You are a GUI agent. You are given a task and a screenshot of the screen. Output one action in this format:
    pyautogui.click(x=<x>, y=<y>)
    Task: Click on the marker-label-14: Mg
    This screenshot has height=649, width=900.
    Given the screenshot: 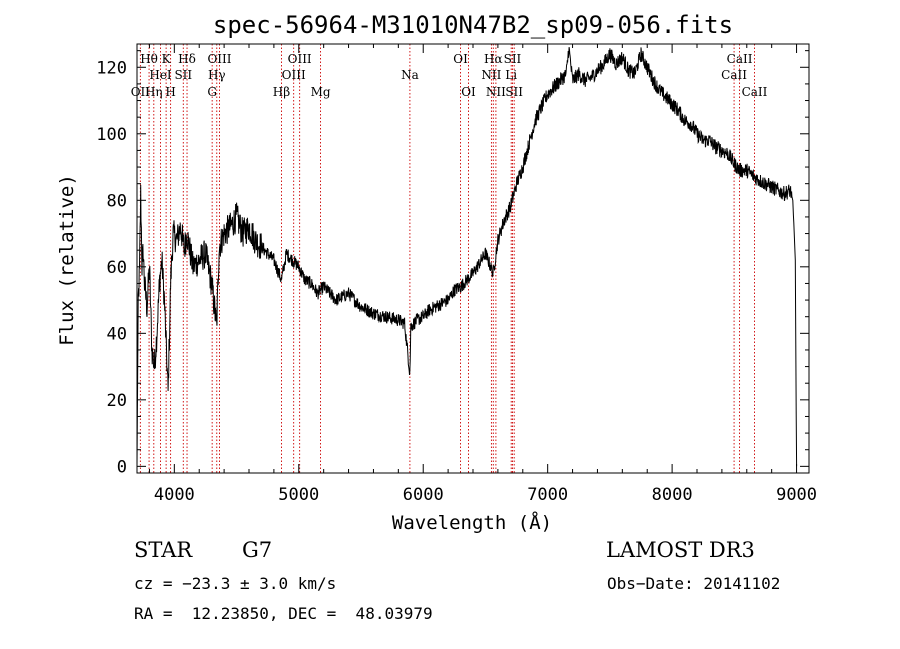 What is the action you would take?
    pyautogui.click(x=321, y=92)
    